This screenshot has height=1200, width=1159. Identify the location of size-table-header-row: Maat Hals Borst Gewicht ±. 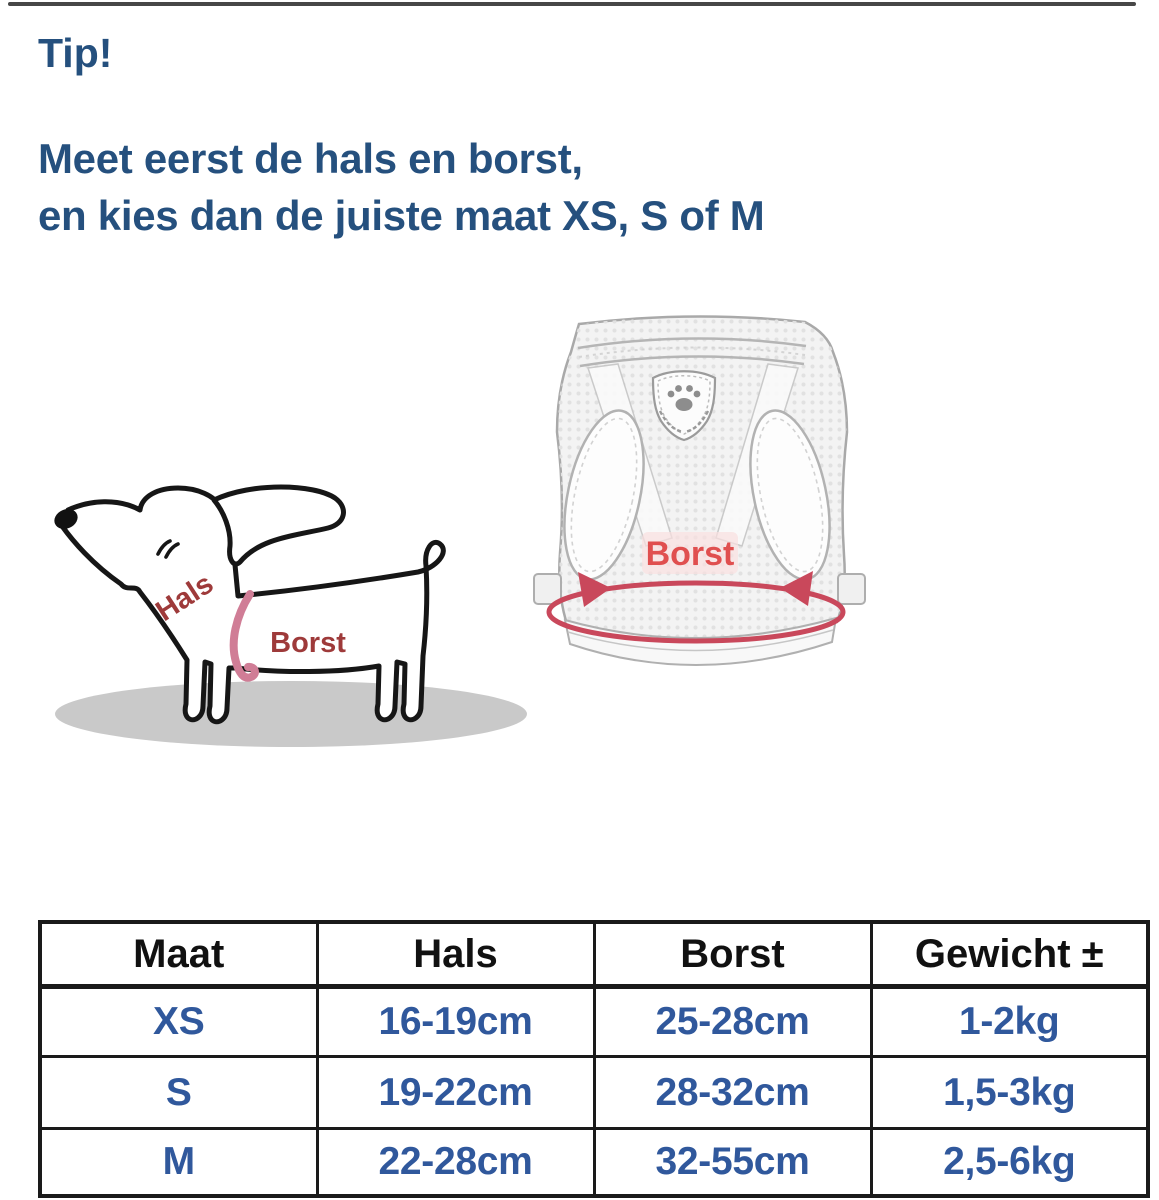
(594, 954).